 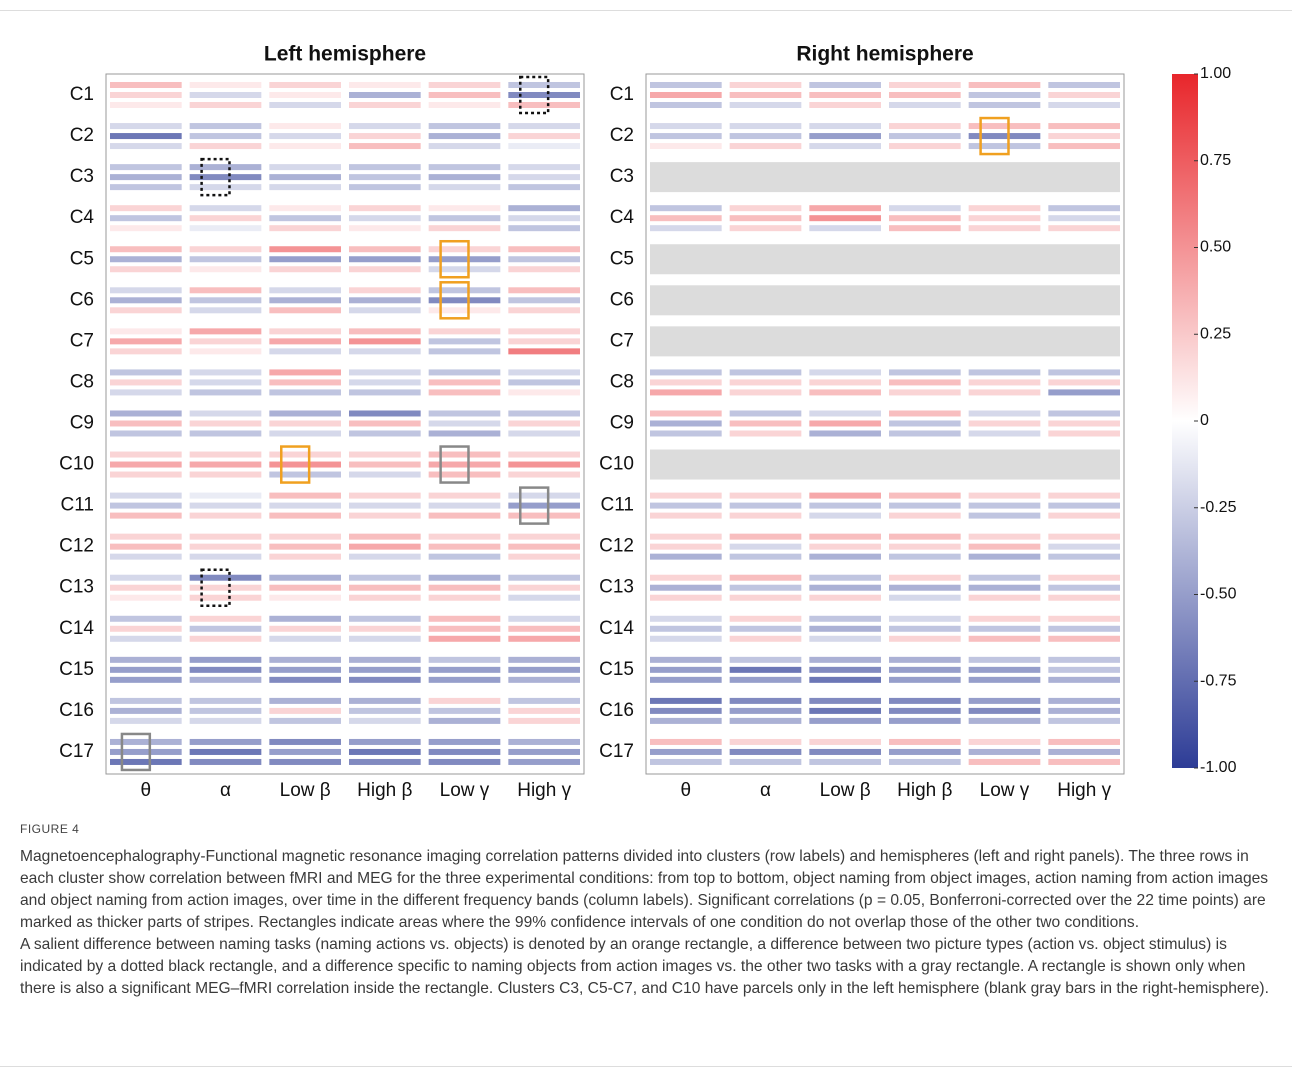 I want to click on band-label: High γ, so click(x=544, y=790).